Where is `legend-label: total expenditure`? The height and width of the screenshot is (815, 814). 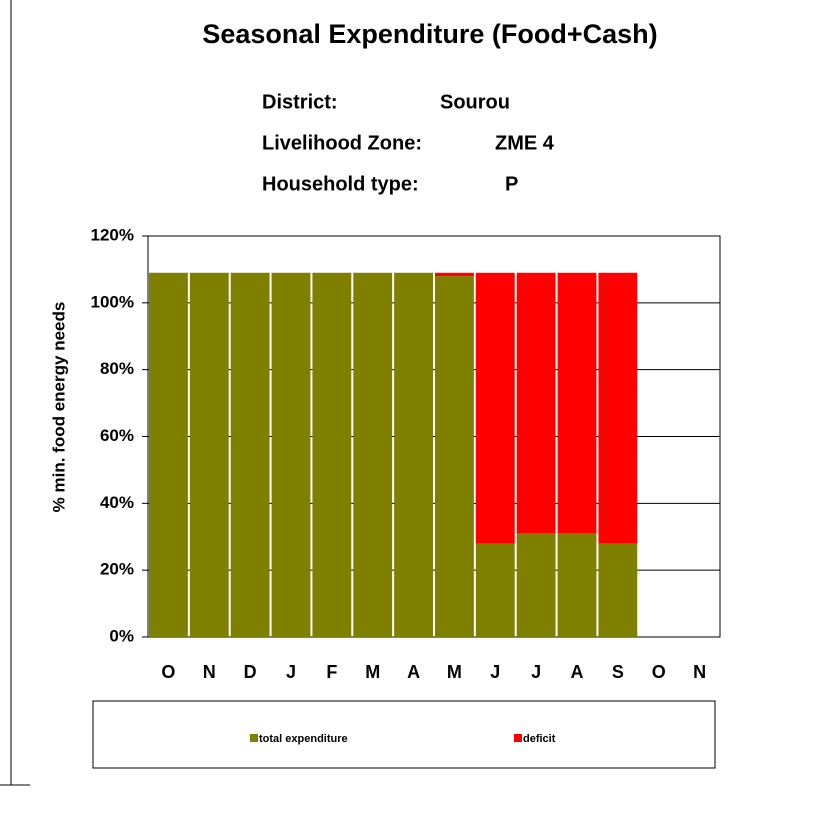 legend-label: total expenditure is located at coordinates (303, 739).